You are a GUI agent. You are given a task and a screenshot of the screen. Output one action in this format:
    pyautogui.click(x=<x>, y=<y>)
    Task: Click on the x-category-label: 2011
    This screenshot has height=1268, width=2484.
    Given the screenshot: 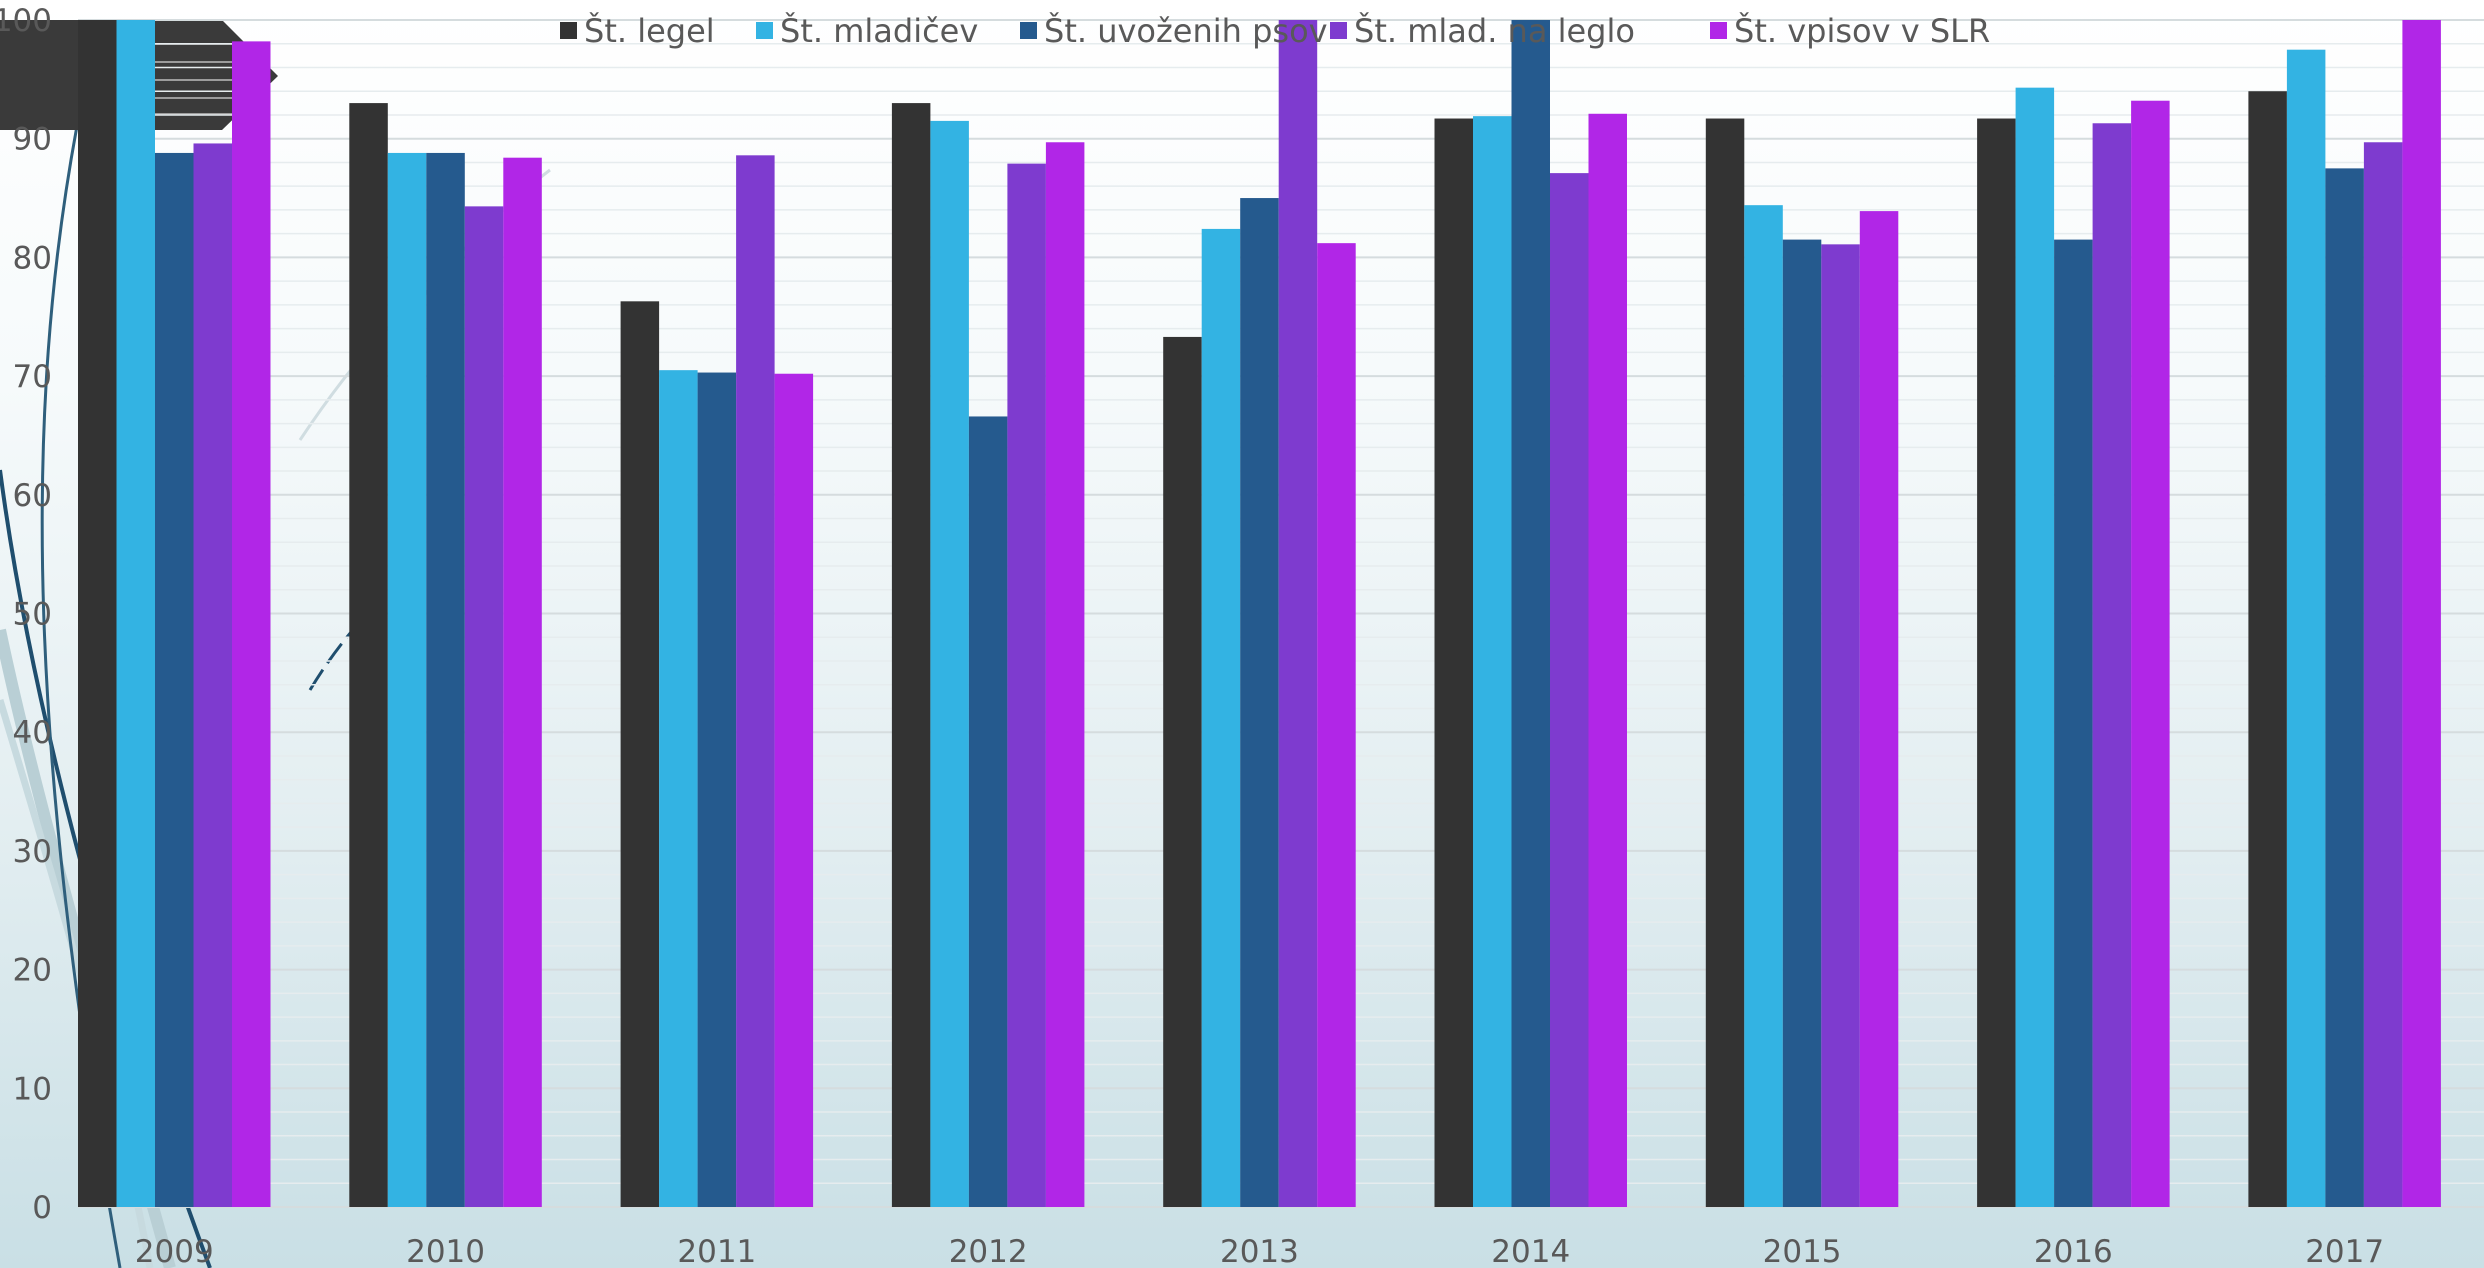 What is the action you would take?
    pyautogui.click(x=716, y=1251)
    